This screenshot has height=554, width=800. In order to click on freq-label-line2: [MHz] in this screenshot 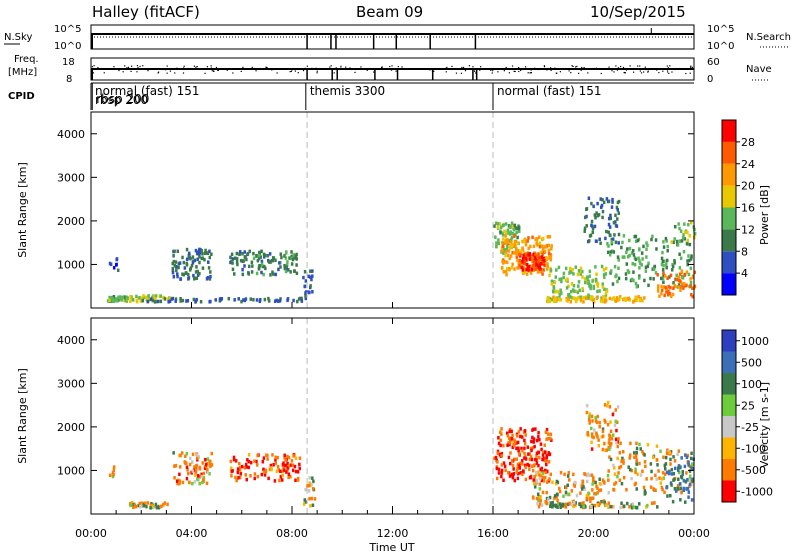, I will do `click(22, 72)`.